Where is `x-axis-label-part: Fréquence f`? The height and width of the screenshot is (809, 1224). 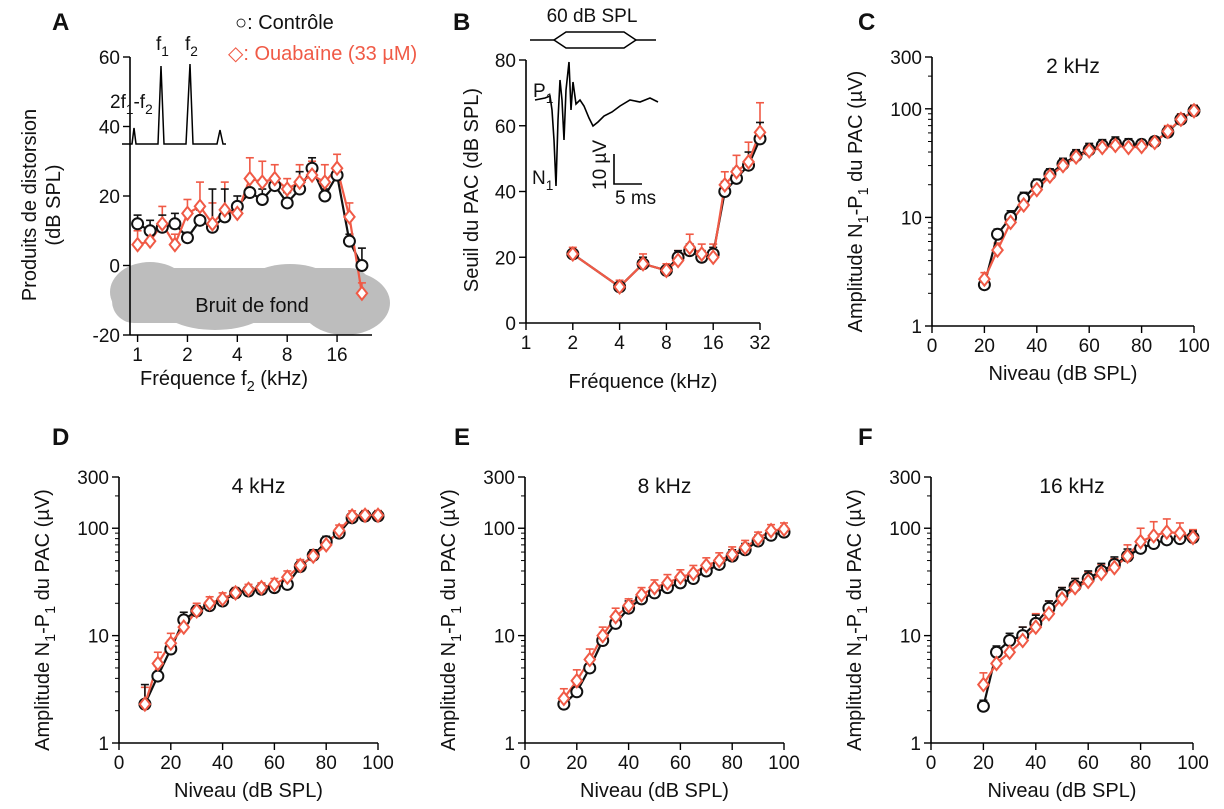
x-axis-label-part: Fréquence f is located at coordinates (193, 379).